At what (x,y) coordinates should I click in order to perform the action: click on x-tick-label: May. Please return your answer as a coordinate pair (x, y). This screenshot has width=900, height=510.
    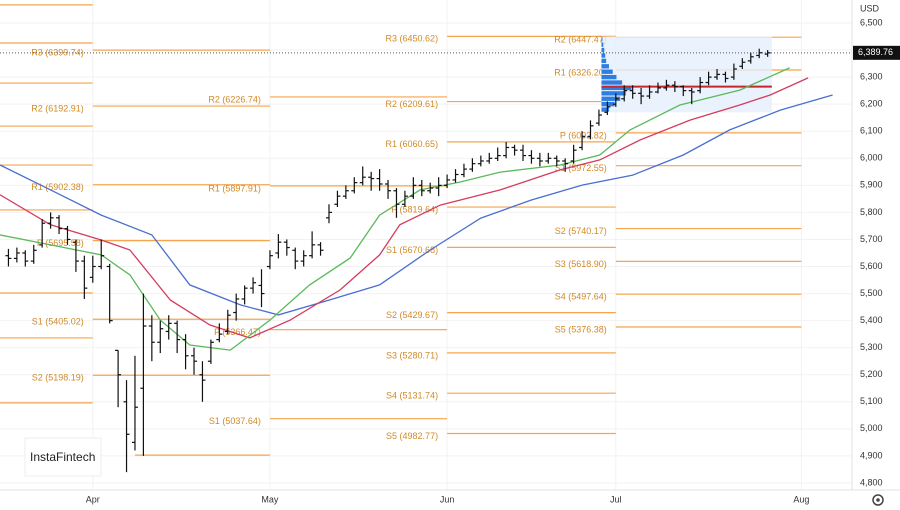
    Looking at the image, I should click on (270, 499).